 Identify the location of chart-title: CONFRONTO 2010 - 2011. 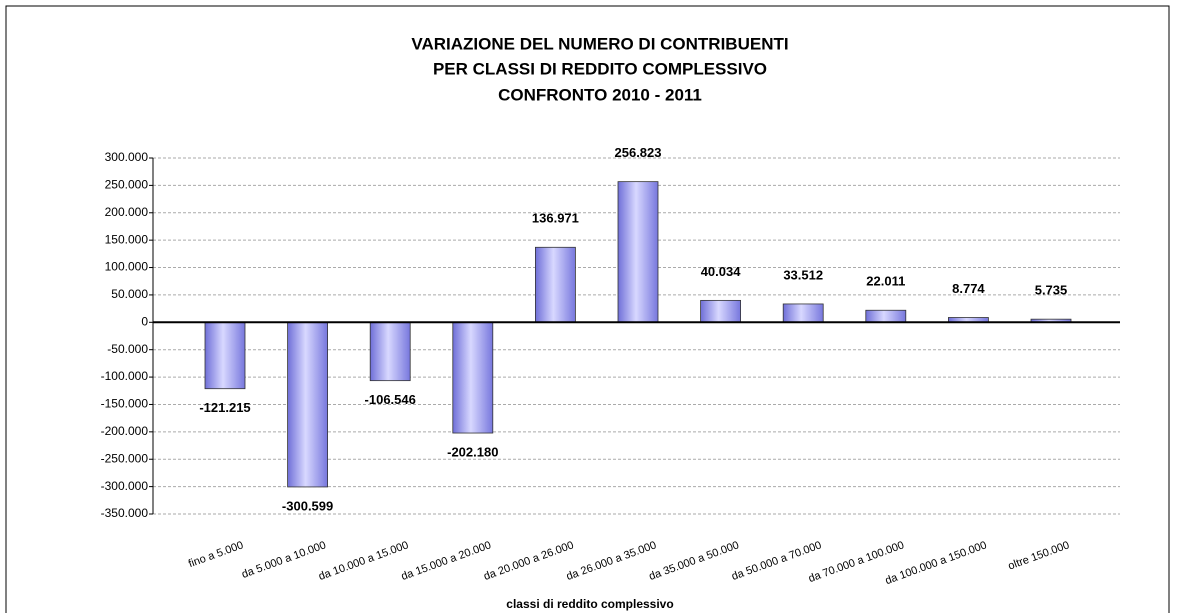
(600, 94).